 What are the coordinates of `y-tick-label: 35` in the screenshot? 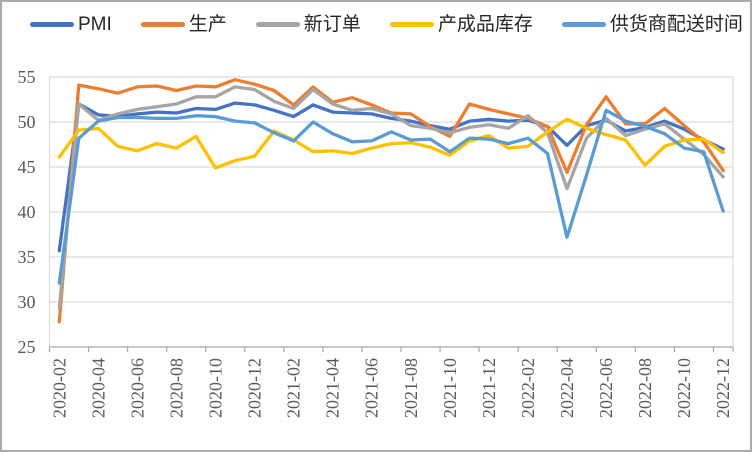 It's located at (27, 257).